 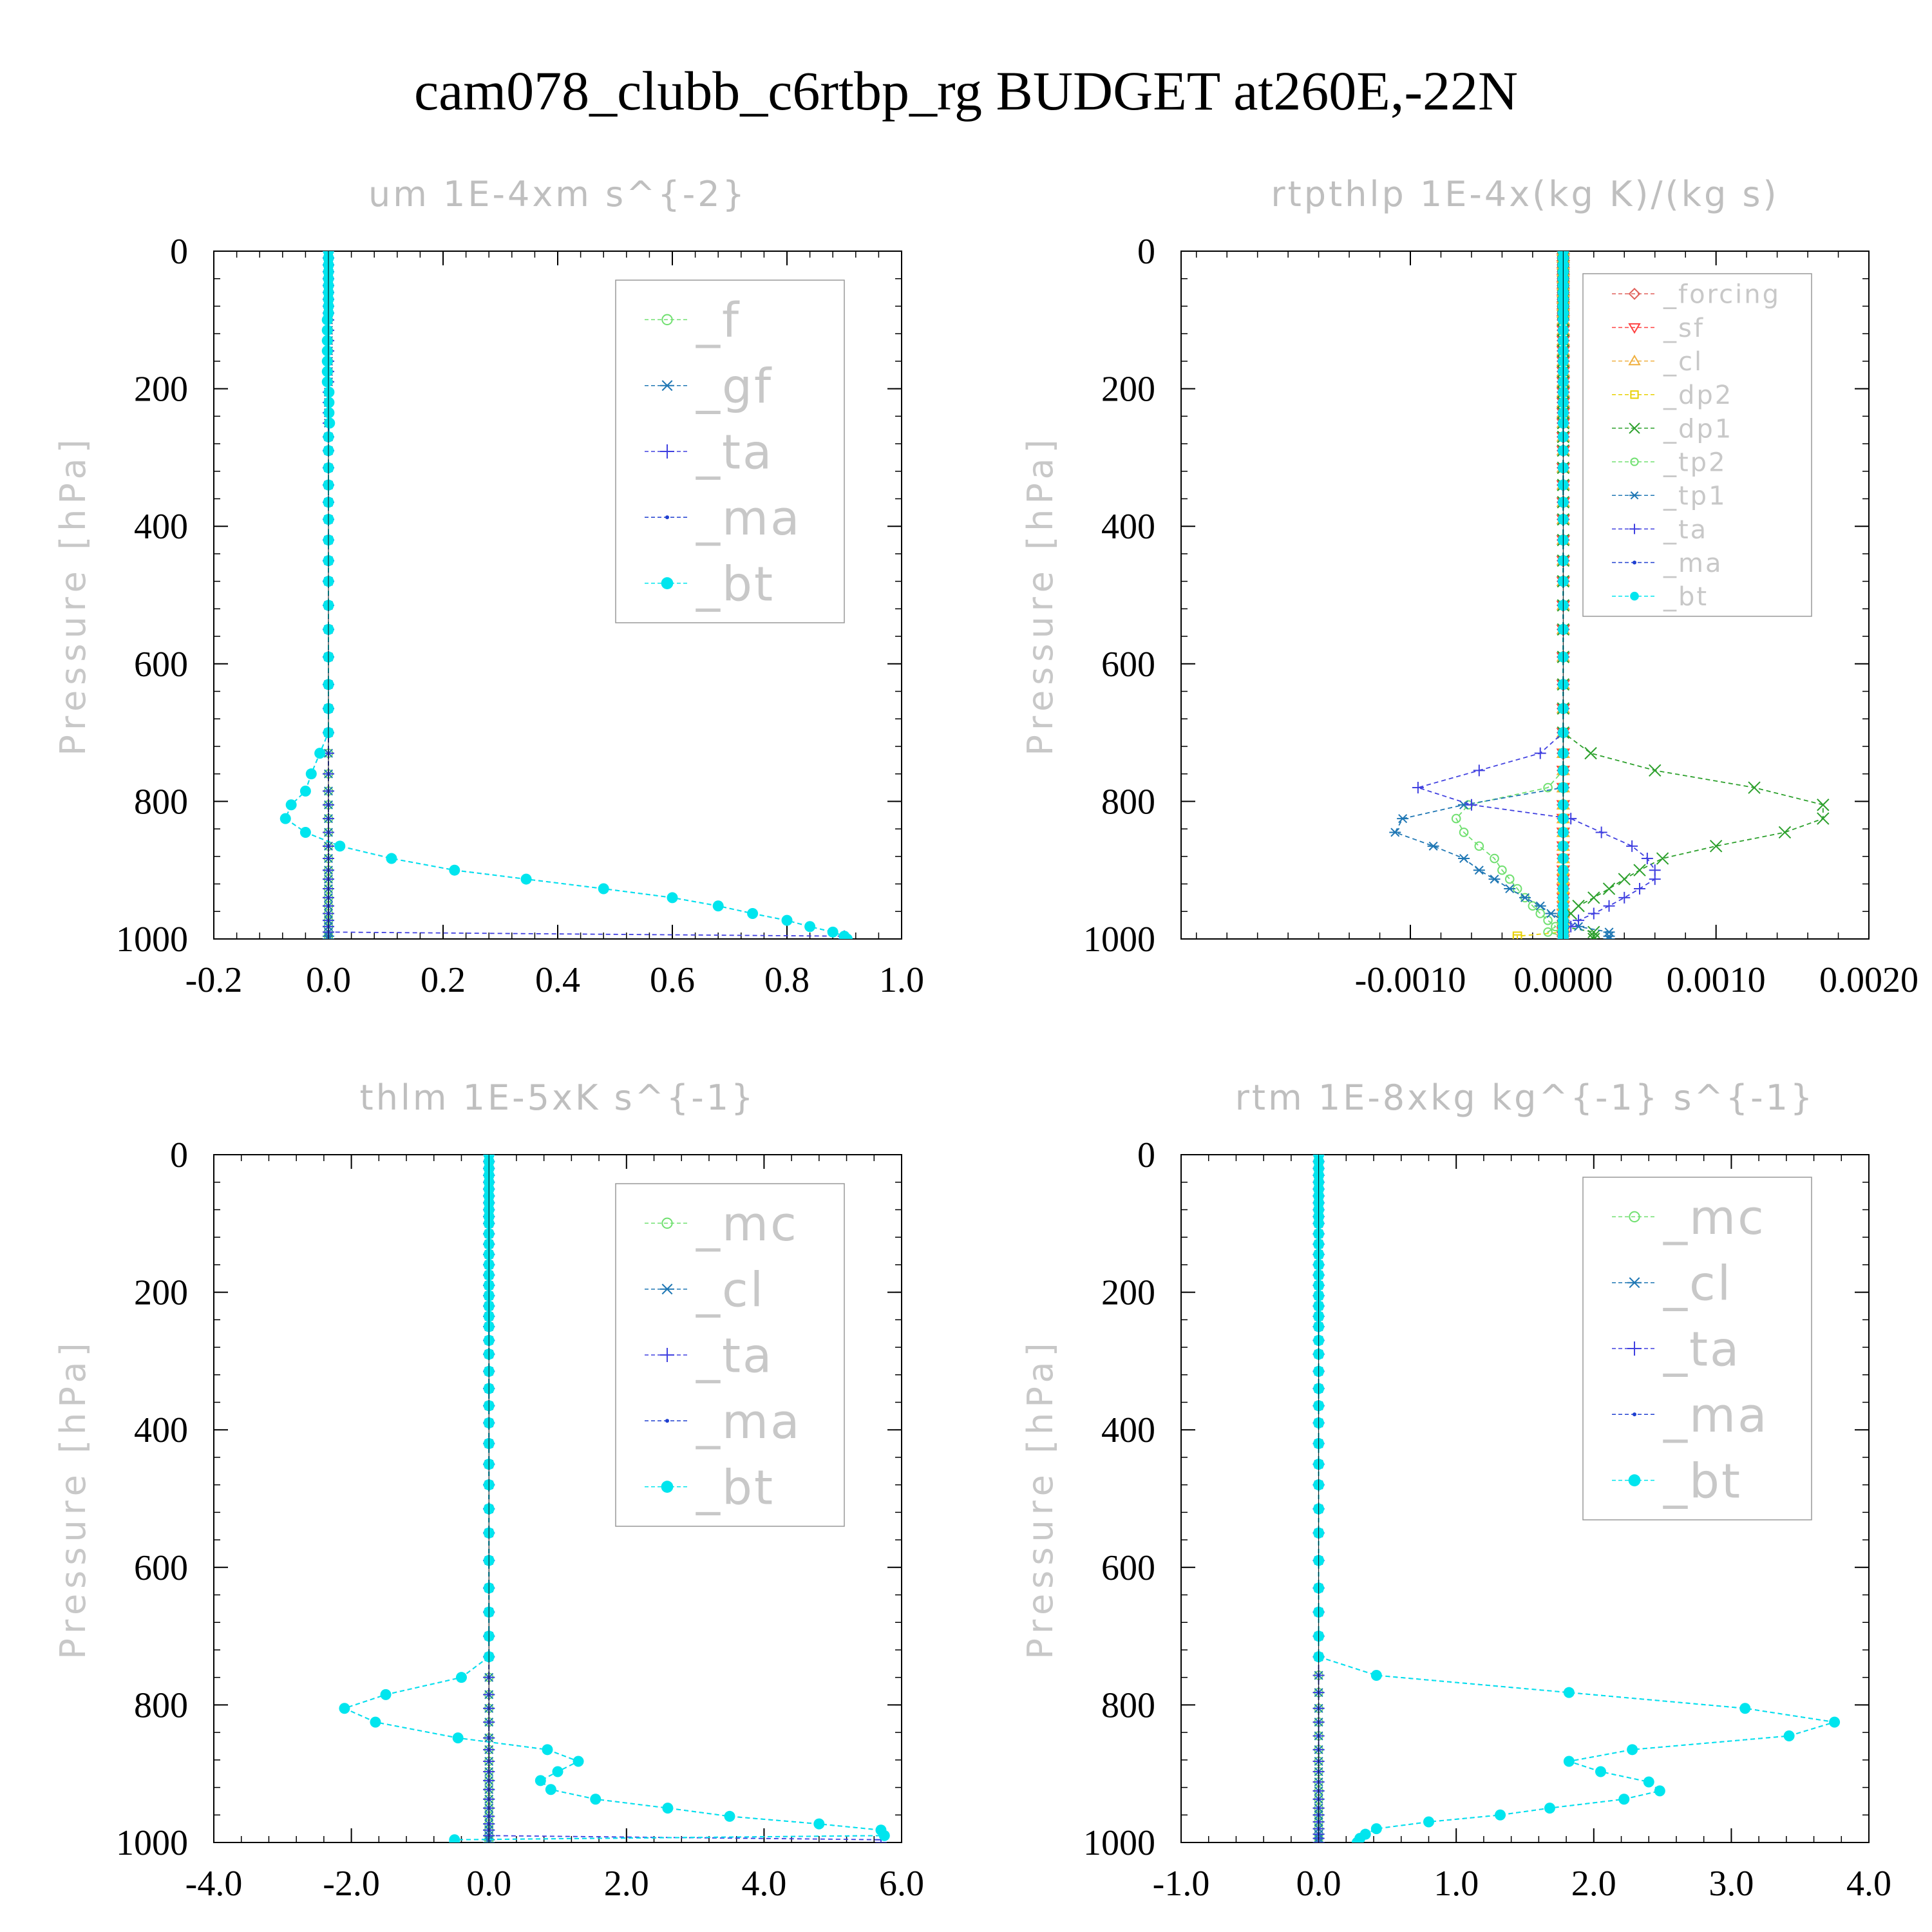 I want to click on x-tick-label-2-2: 0.0, so click(x=489, y=1884).